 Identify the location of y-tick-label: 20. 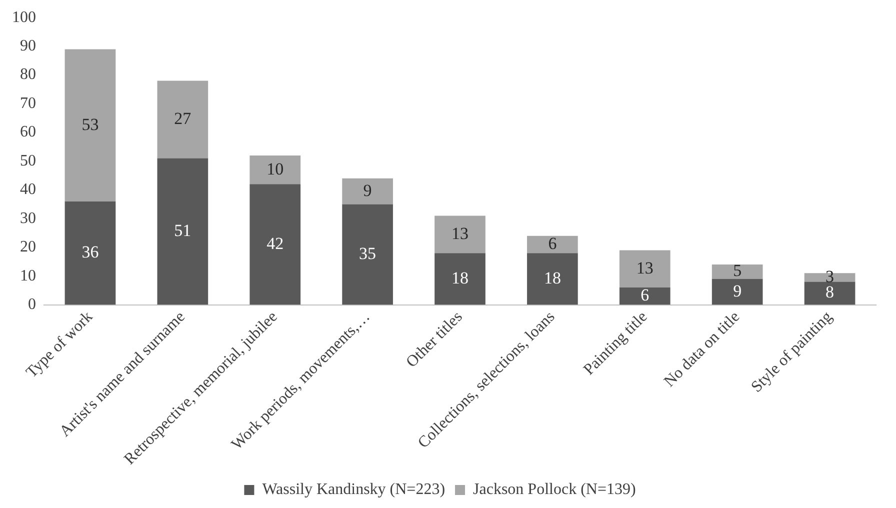
(28, 247).